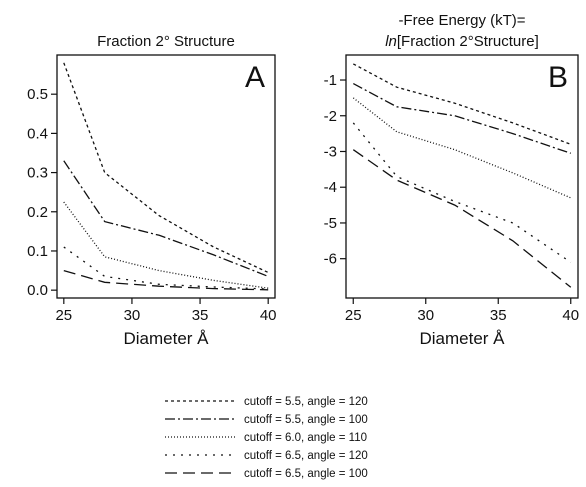 This screenshot has width=586, height=487. What do you see at coordinates (330, 187) in the screenshot?
I see `y-tick-label: -4` at bounding box center [330, 187].